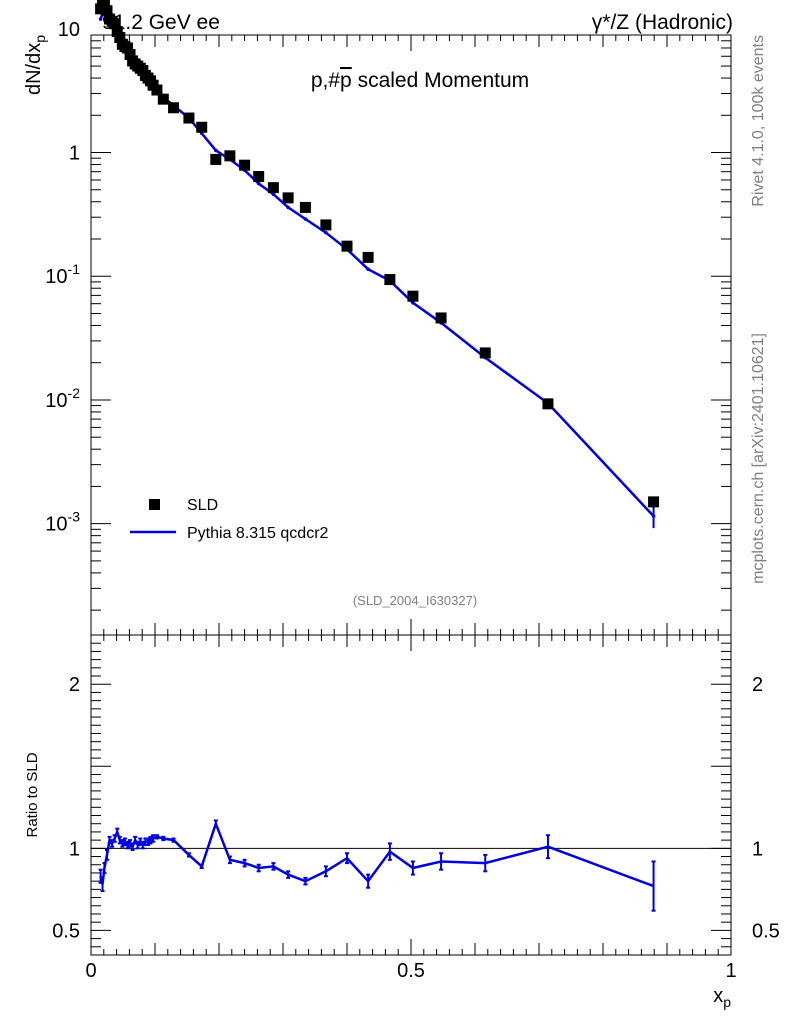 This screenshot has width=786, height=1024. What do you see at coordinates (66, 931) in the screenshot?
I see `ratio-y-tick-label: 0.5` at bounding box center [66, 931].